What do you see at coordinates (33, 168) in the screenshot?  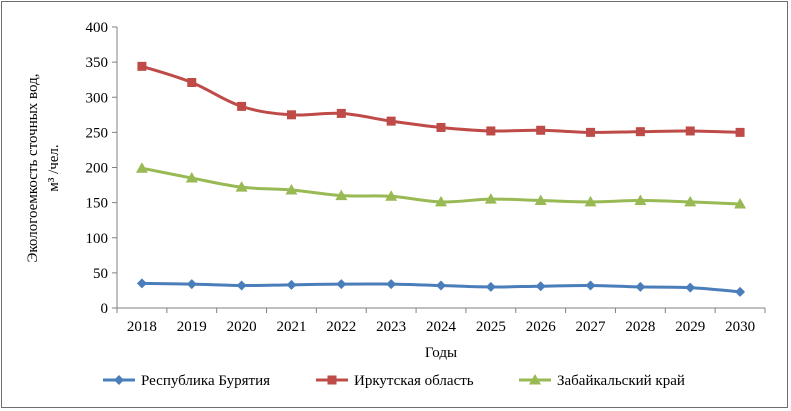 I see `y-axis-label-line1: Экологоемкость сточных вод,` at bounding box center [33, 168].